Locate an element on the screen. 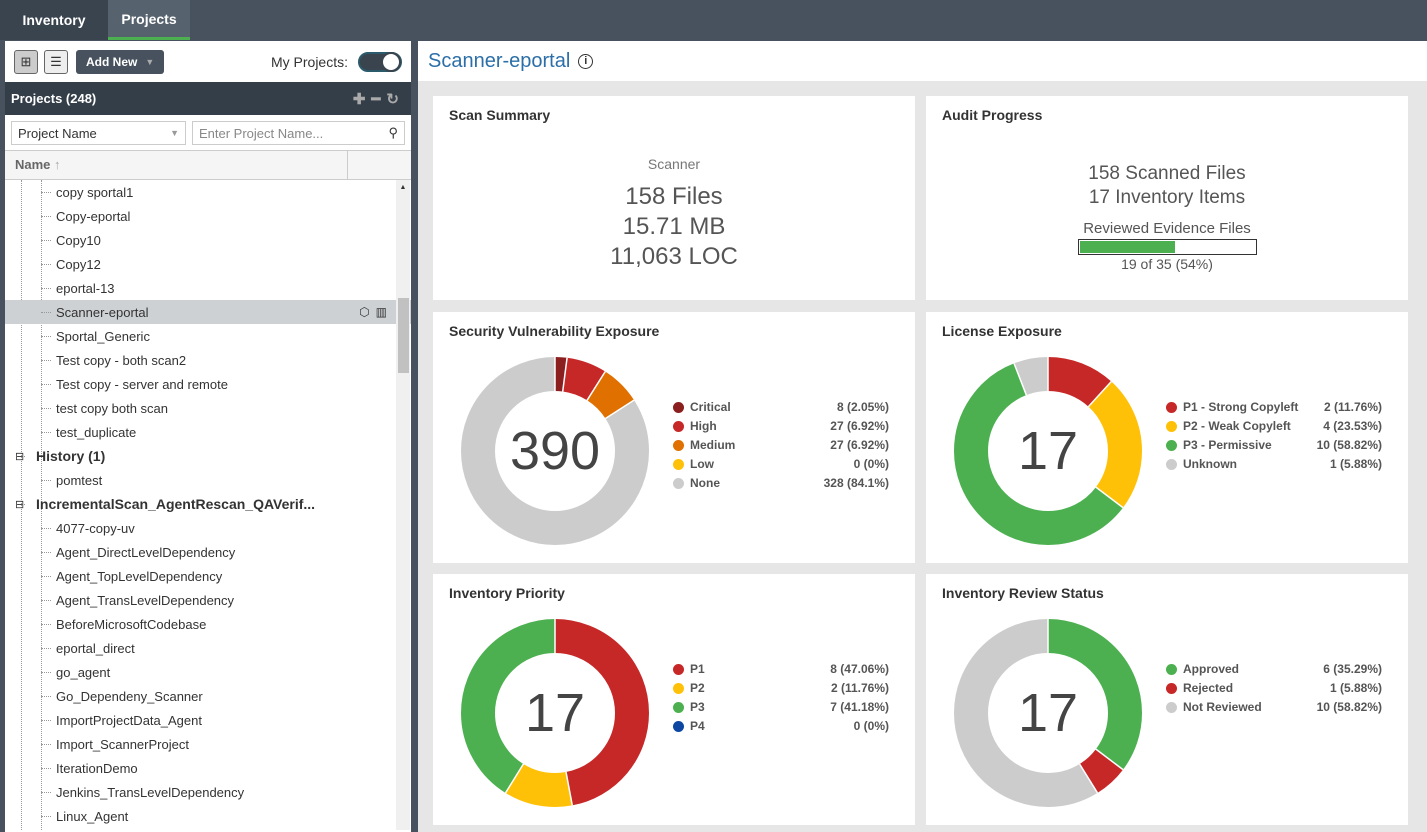 Image resolution: width=1427 pixels, height=832 pixels. legend-item: Not Reviewed 10 (58.82%) is located at coordinates (1276, 707).